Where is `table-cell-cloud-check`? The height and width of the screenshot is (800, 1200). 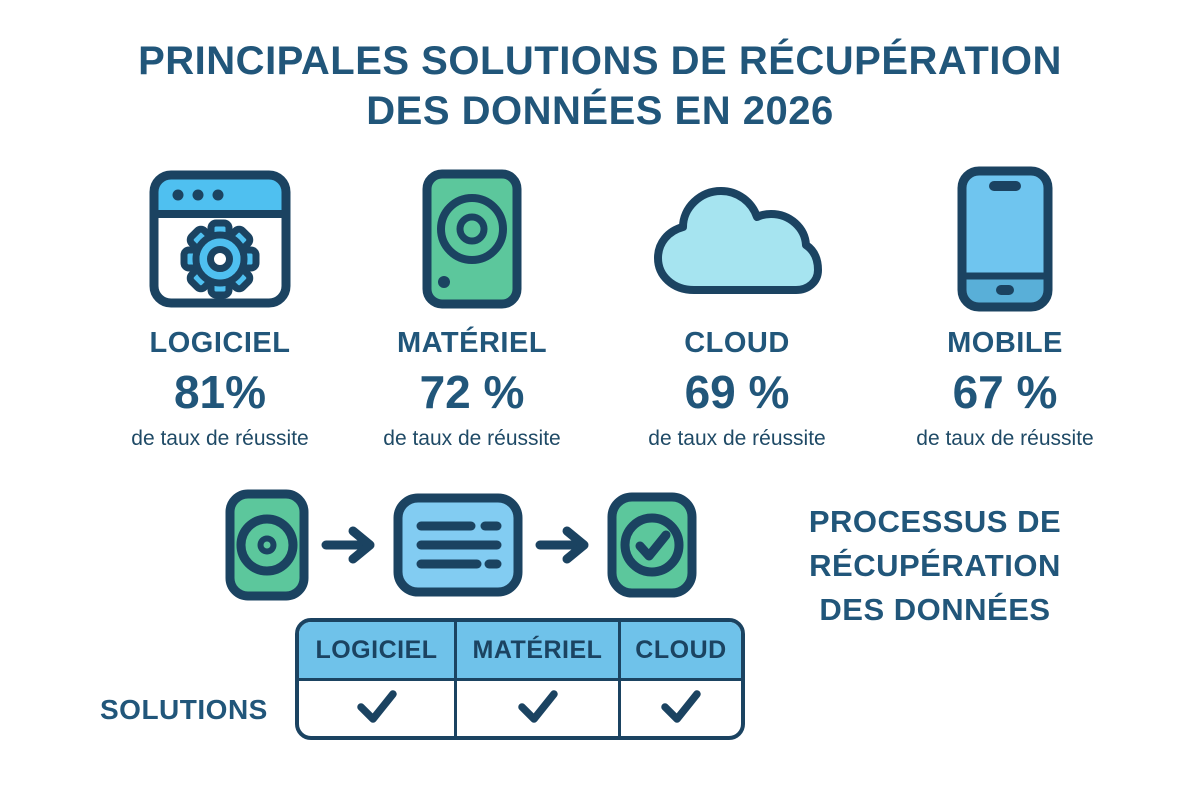
table-cell-cloud-check is located at coordinates (679, 708).